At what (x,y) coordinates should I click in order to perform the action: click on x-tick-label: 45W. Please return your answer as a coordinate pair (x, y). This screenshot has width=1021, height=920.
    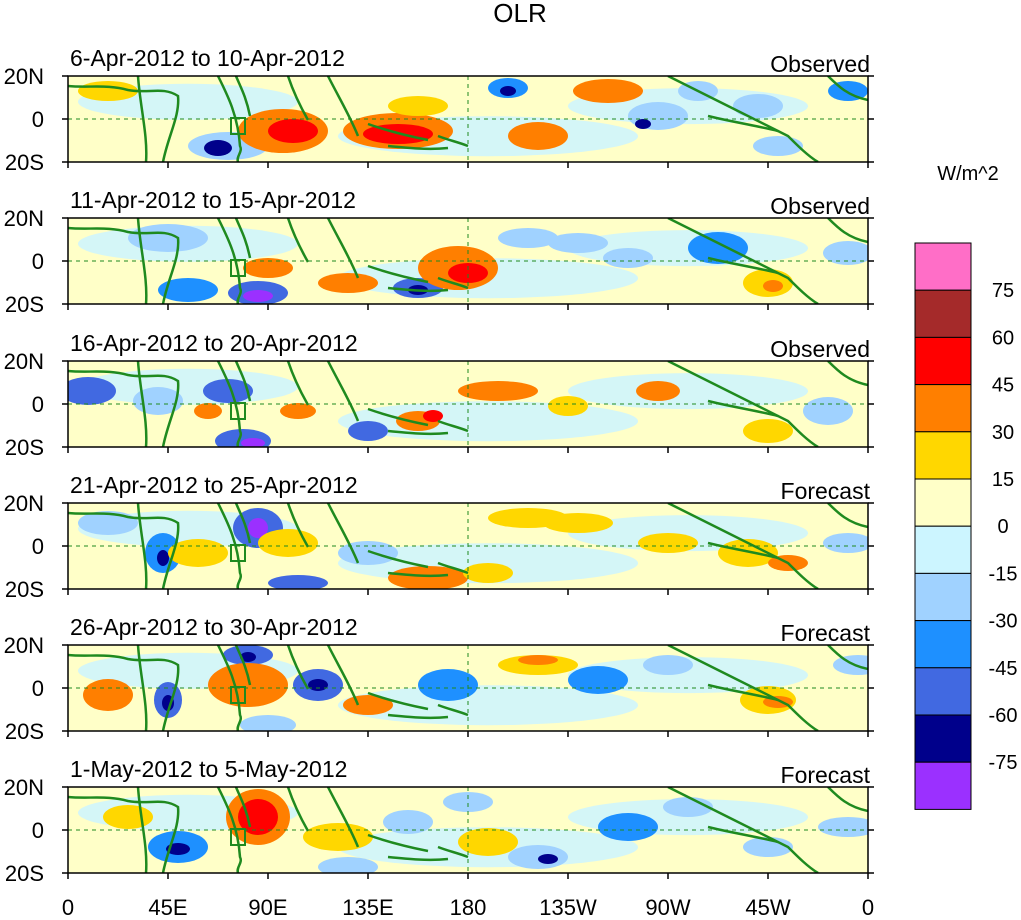
    Looking at the image, I should click on (767, 907).